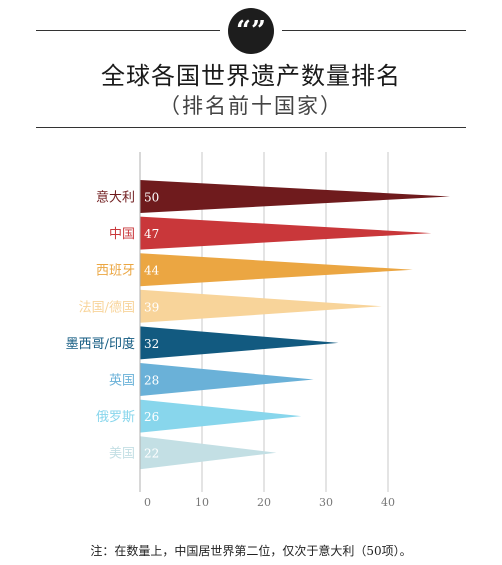  What do you see at coordinates (128, 30) in the screenshot?
I see `header-rule-left` at bounding box center [128, 30].